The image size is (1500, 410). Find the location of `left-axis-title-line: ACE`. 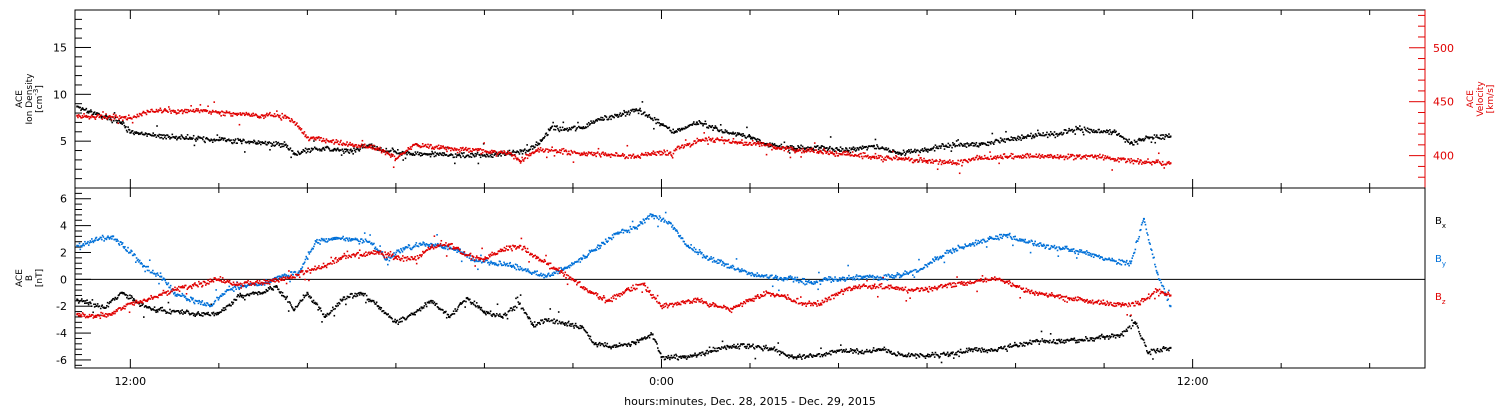

left-axis-title-line: ACE is located at coordinates (20, 278).